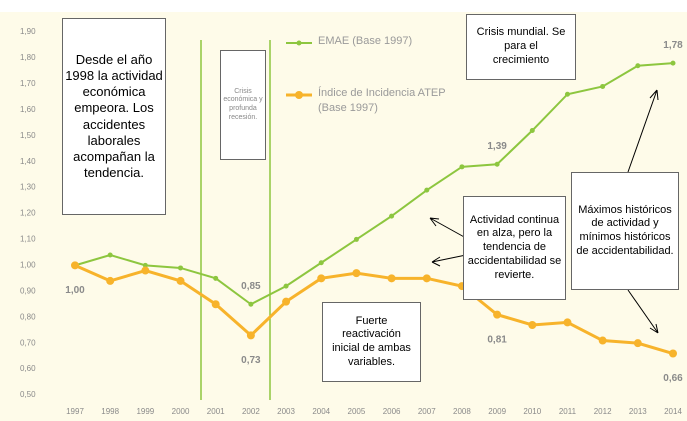 The image size is (687, 421). What do you see at coordinates (28, 394) in the screenshot?
I see `y-tick-label: 0,50` at bounding box center [28, 394].